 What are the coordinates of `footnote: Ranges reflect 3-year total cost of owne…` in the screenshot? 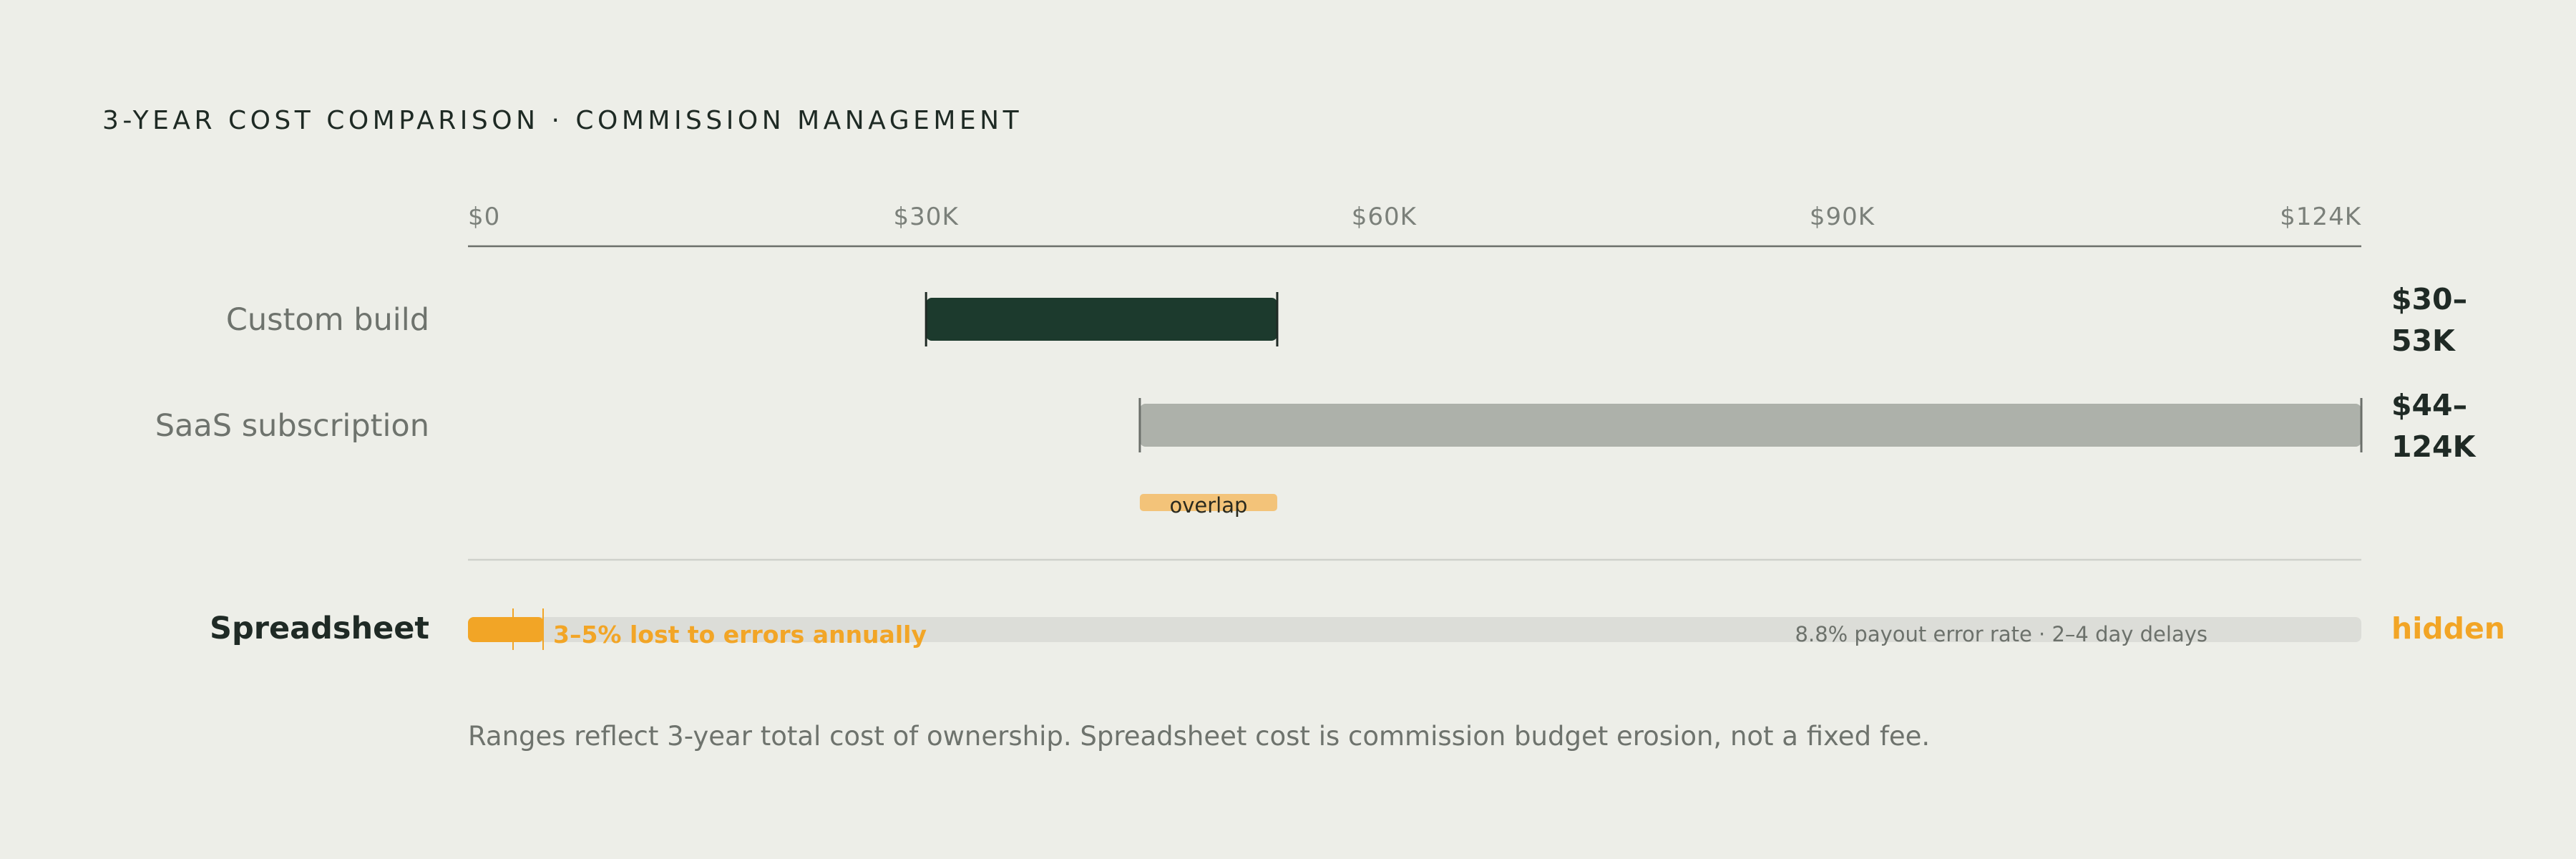 It's located at (1199, 736).